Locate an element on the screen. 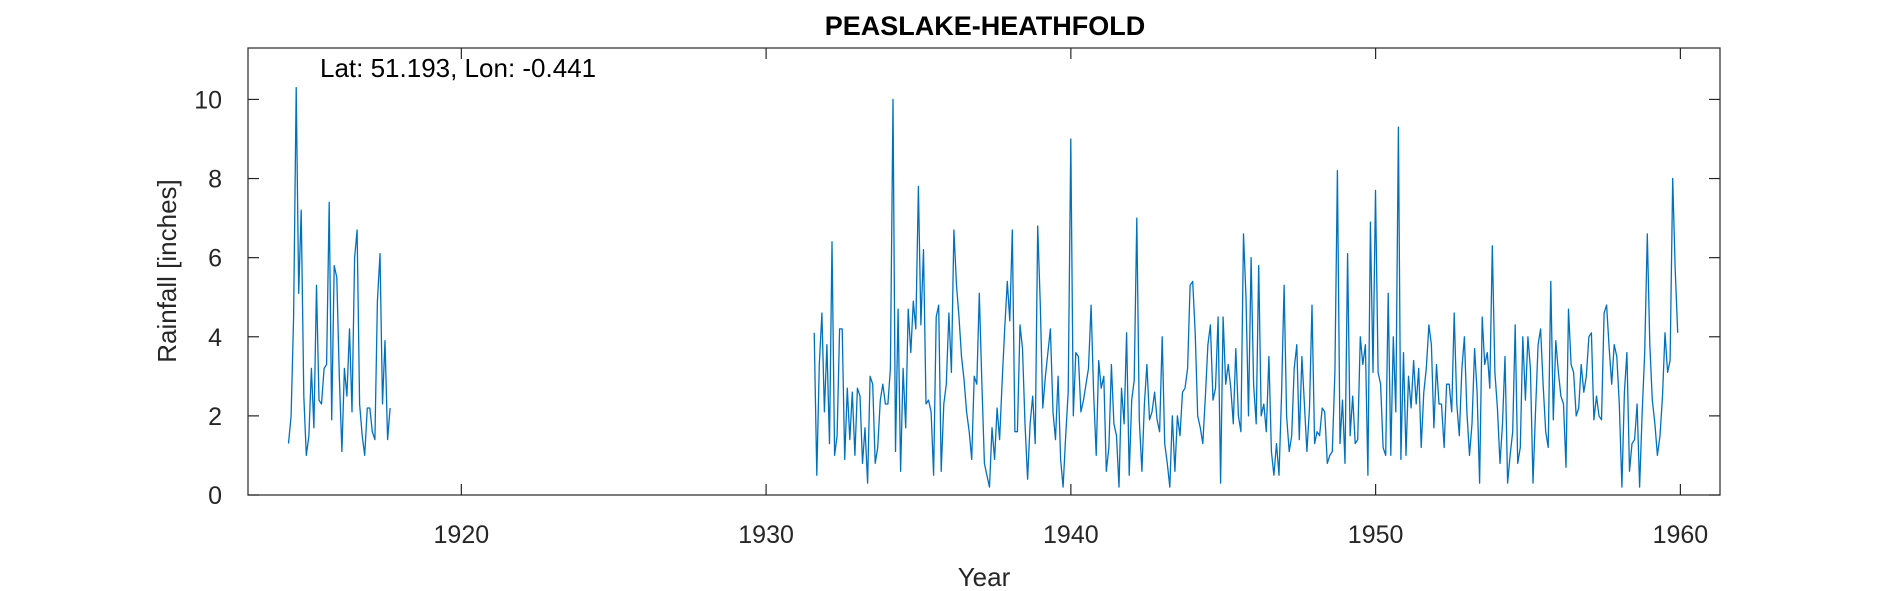 Image resolution: width=1890 pixels, height=591 pixels. y-tick-label: 10 is located at coordinates (208, 100).